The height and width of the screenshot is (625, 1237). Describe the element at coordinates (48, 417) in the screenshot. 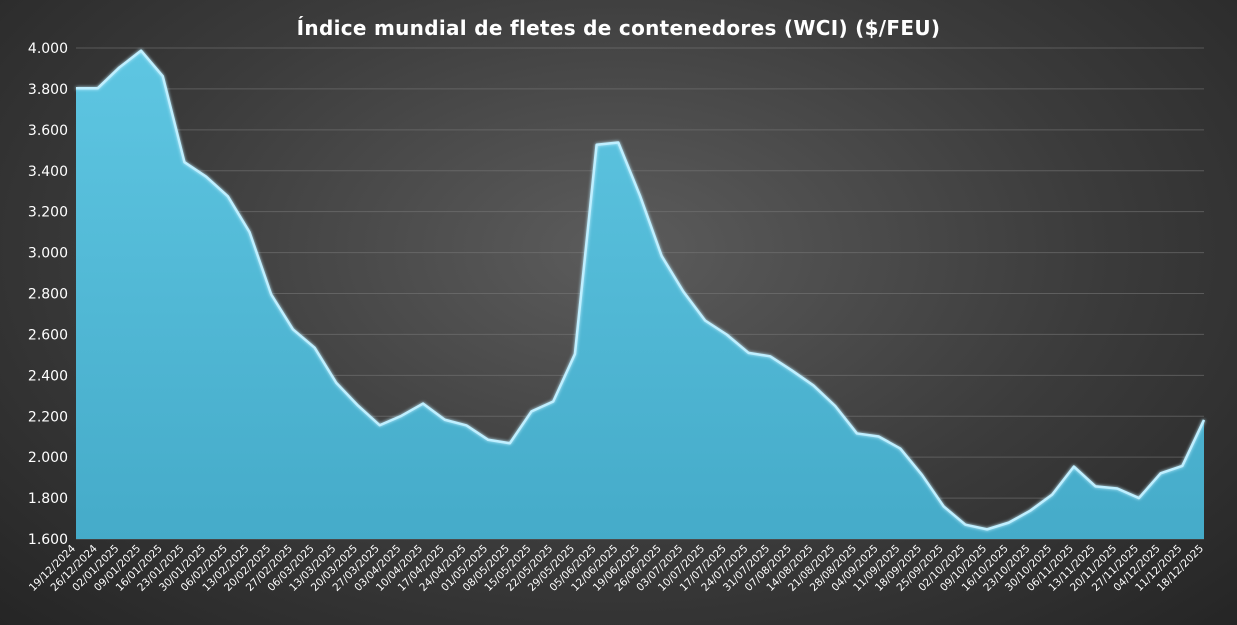

I see `y-tick-label: 2.200` at that location.